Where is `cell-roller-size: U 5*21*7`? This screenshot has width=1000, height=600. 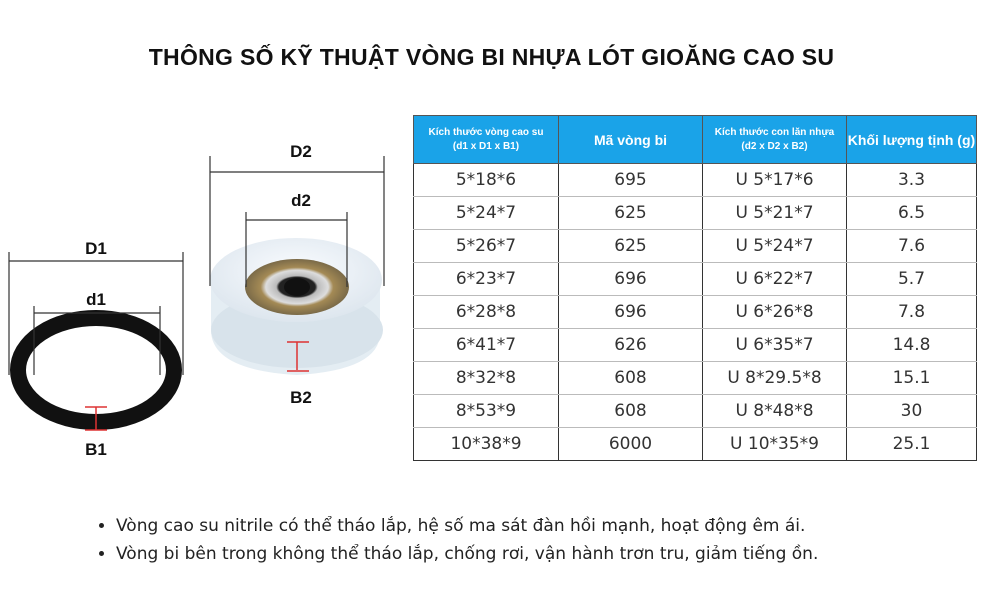
cell-roller-size: U 5*21*7 is located at coordinates (774, 213).